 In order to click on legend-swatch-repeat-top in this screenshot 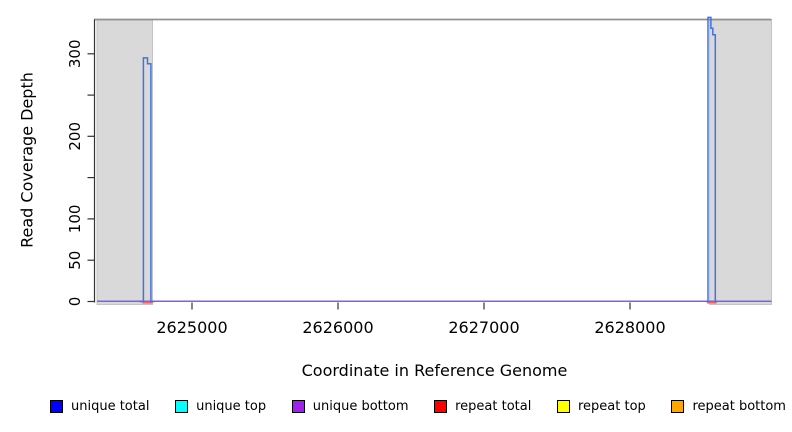, I will do `click(563, 406)`.